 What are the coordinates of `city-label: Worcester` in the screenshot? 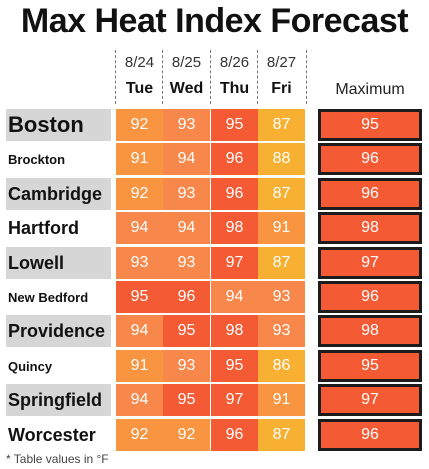 It's located at (52, 434).